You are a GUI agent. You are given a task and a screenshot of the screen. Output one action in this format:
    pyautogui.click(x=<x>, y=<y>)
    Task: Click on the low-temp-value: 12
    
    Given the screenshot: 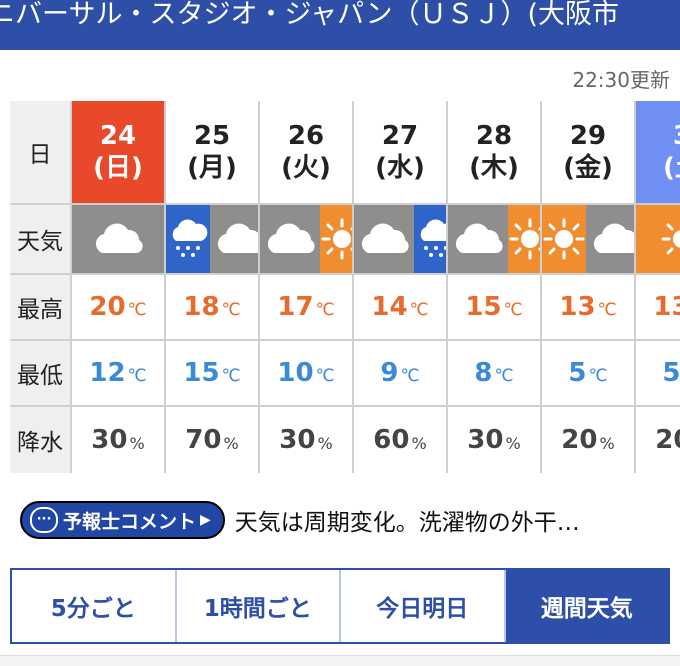 What is the action you would take?
    pyautogui.click(x=107, y=373)
    